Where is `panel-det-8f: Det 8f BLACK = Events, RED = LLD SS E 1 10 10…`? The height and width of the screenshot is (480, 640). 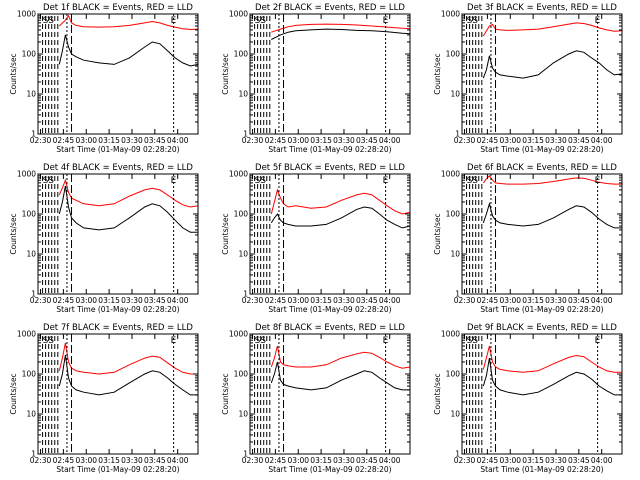
panel-det-8f: Det 8f BLACK = Events, RED = LLD SS E 1 10 10… is located at coordinates (316, 398).